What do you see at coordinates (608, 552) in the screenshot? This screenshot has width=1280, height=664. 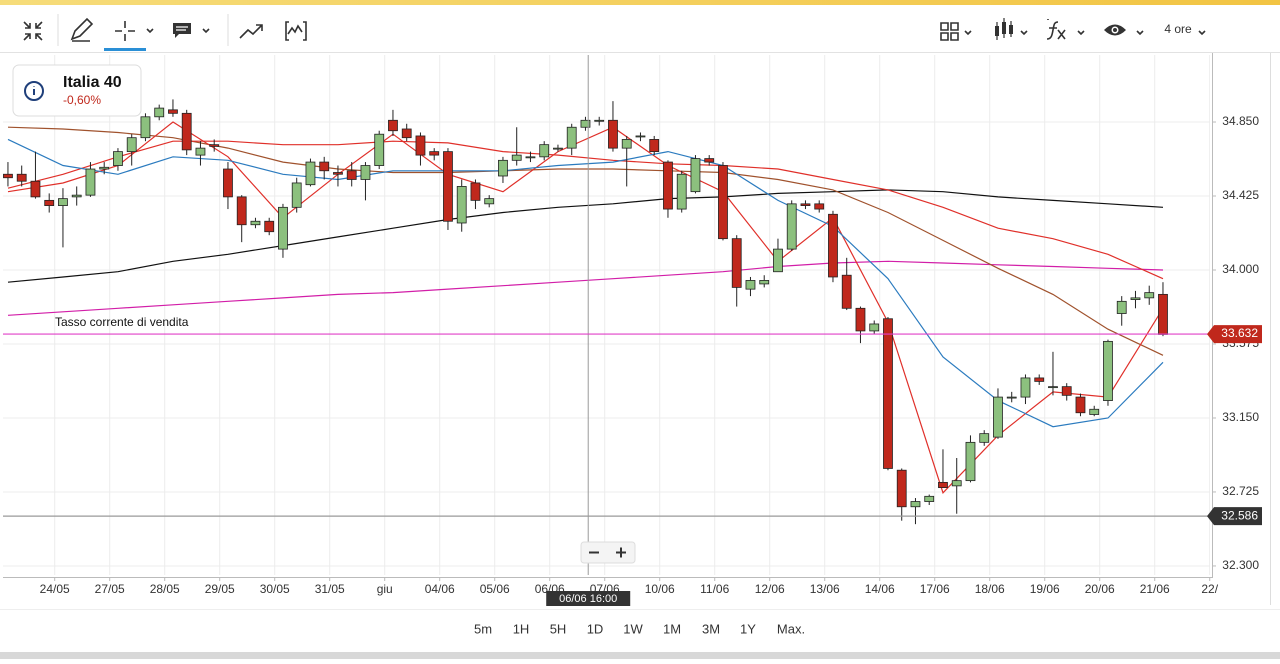 I see `zoom-controls` at bounding box center [608, 552].